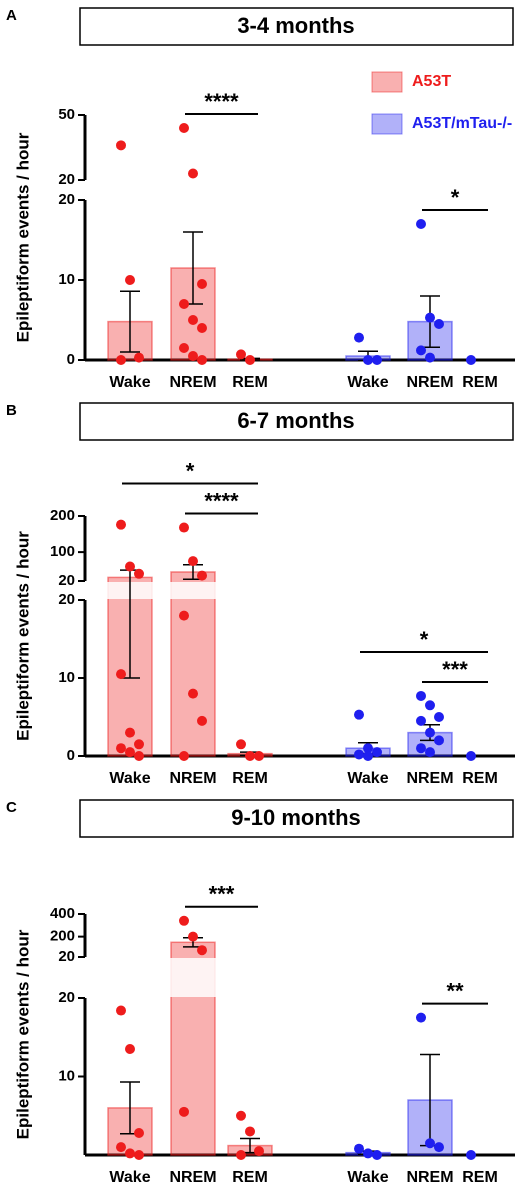  I want to click on significance-label: ***, so click(455, 669).